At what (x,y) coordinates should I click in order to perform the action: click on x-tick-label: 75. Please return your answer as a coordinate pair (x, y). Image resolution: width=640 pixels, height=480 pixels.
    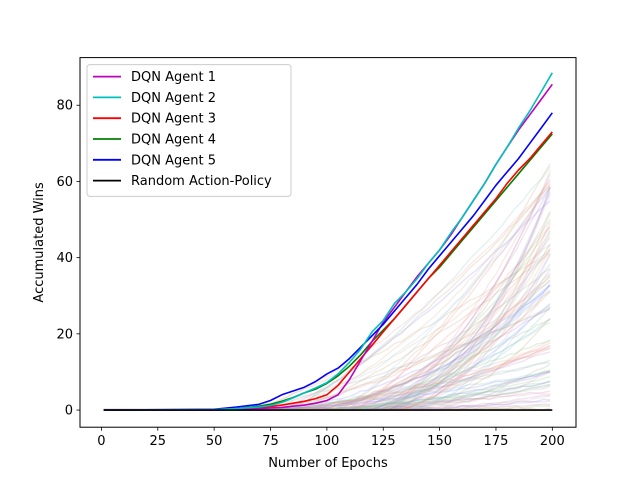
    Looking at the image, I should click on (270, 441).